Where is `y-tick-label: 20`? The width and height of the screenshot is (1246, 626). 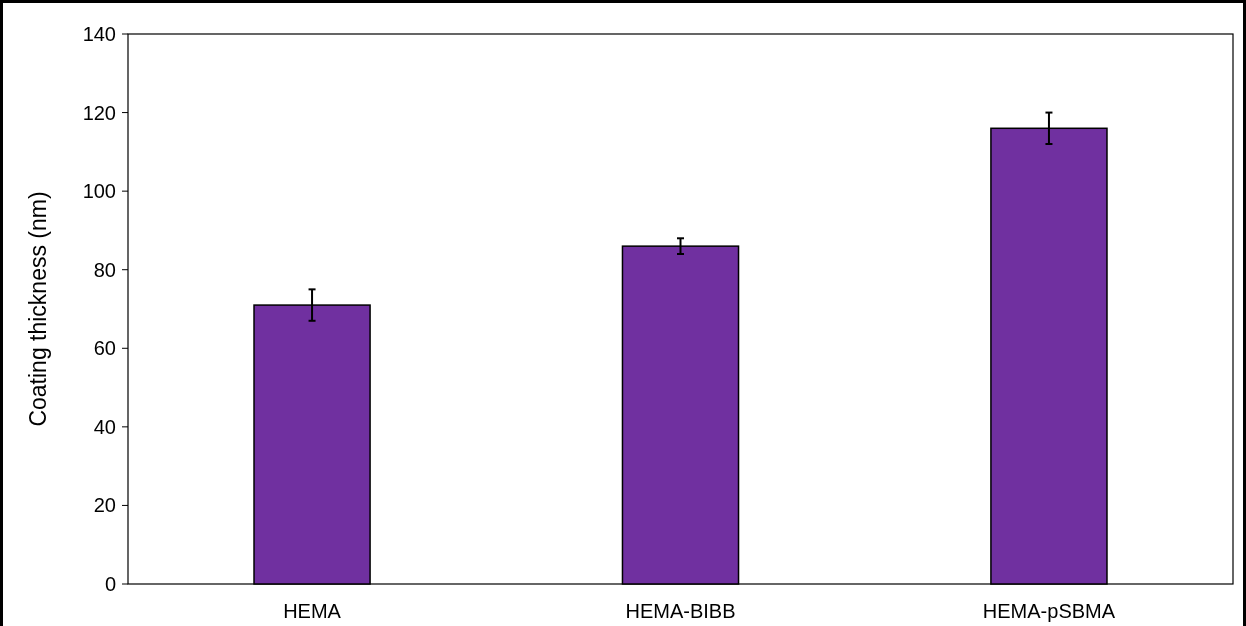
y-tick-label: 20 is located at coordinates (104, 505).